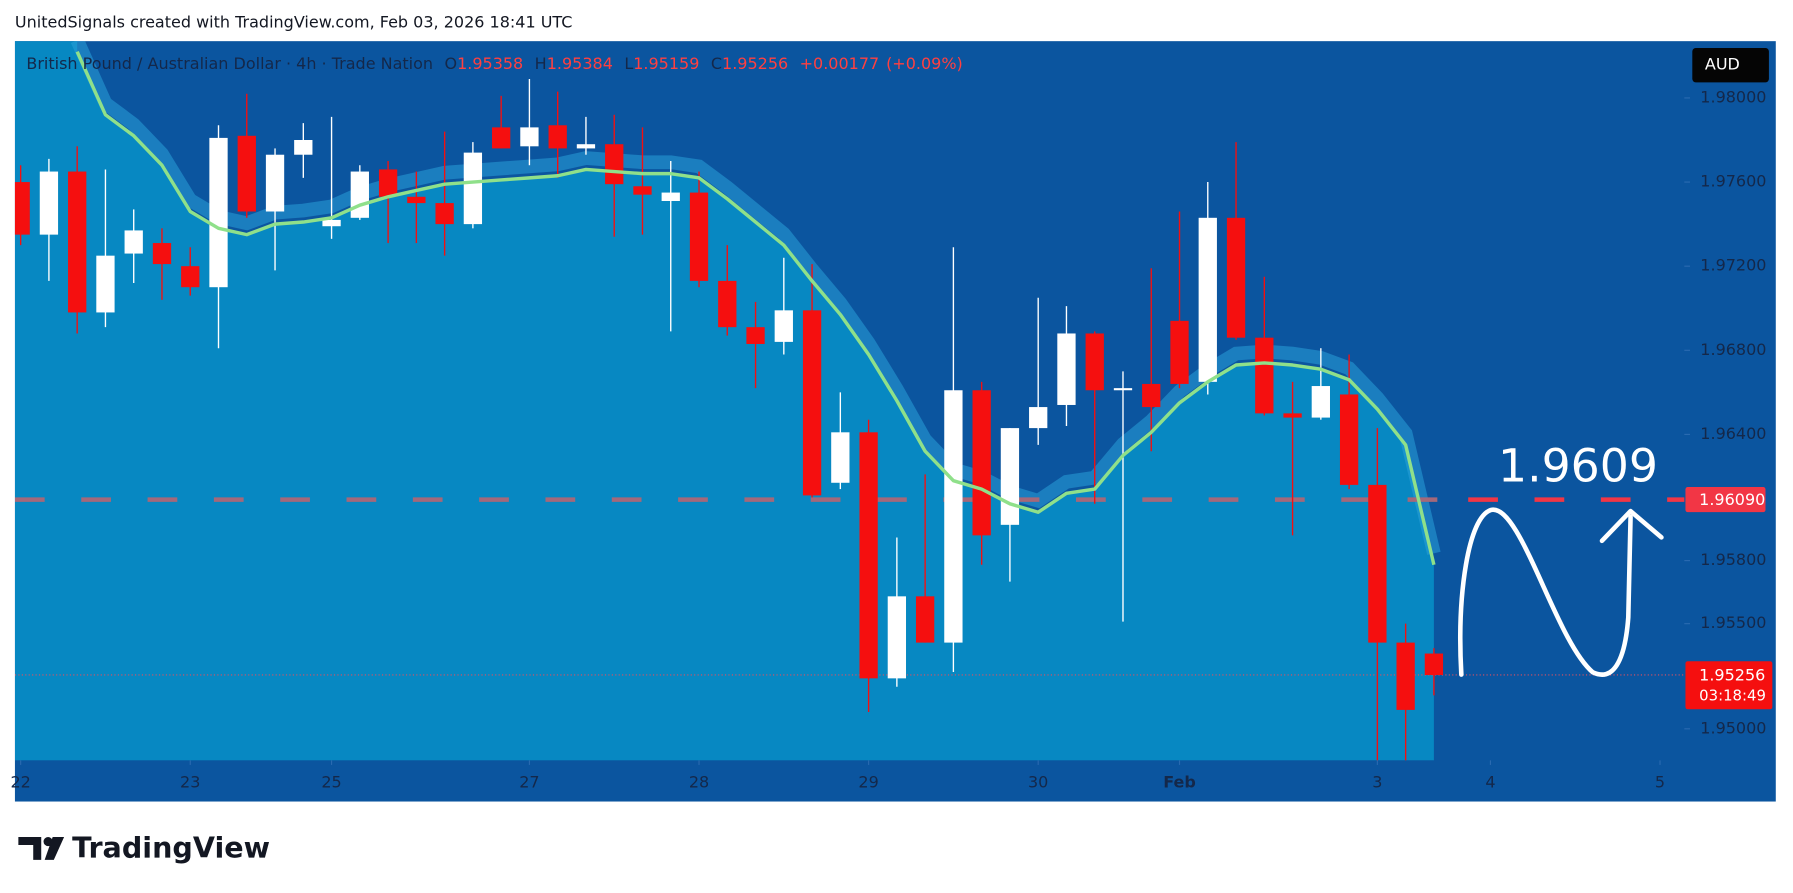 The image size is (1793, 893). I want to click on price-tag-label: 1.95256, so click(1732, 675).